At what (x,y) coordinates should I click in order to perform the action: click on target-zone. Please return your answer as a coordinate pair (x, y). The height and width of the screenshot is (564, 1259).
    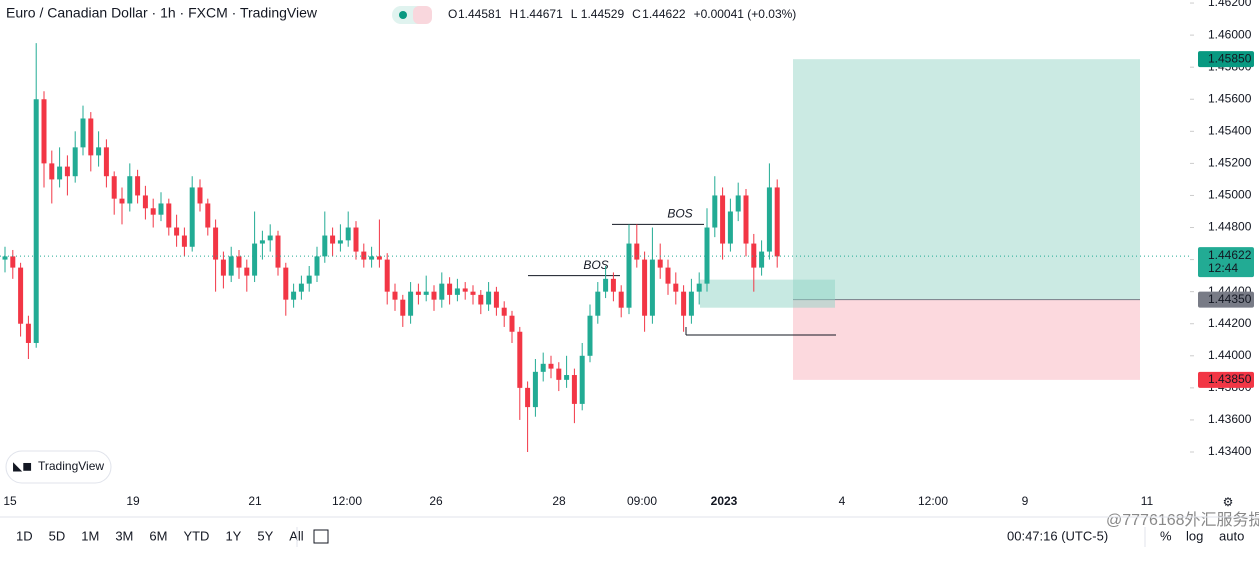
    Looking at the image, I should click on (966, 179).